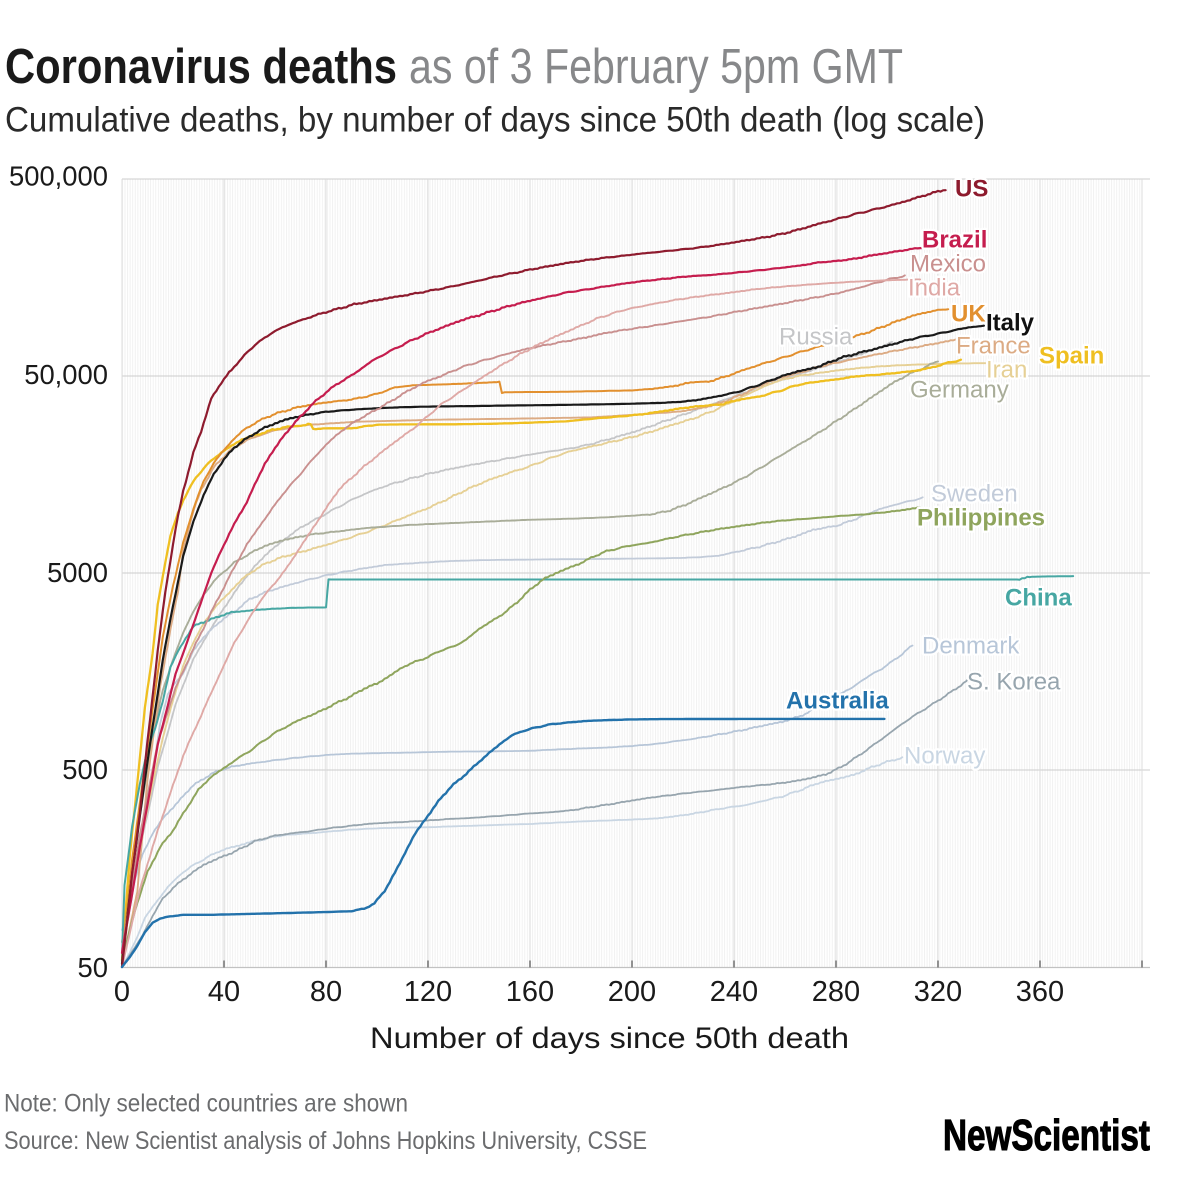 The image size is (1200, 1200). Describe the element at coordinates (836, 992) in the screenshot. I see `svg-text: 280` at that location.